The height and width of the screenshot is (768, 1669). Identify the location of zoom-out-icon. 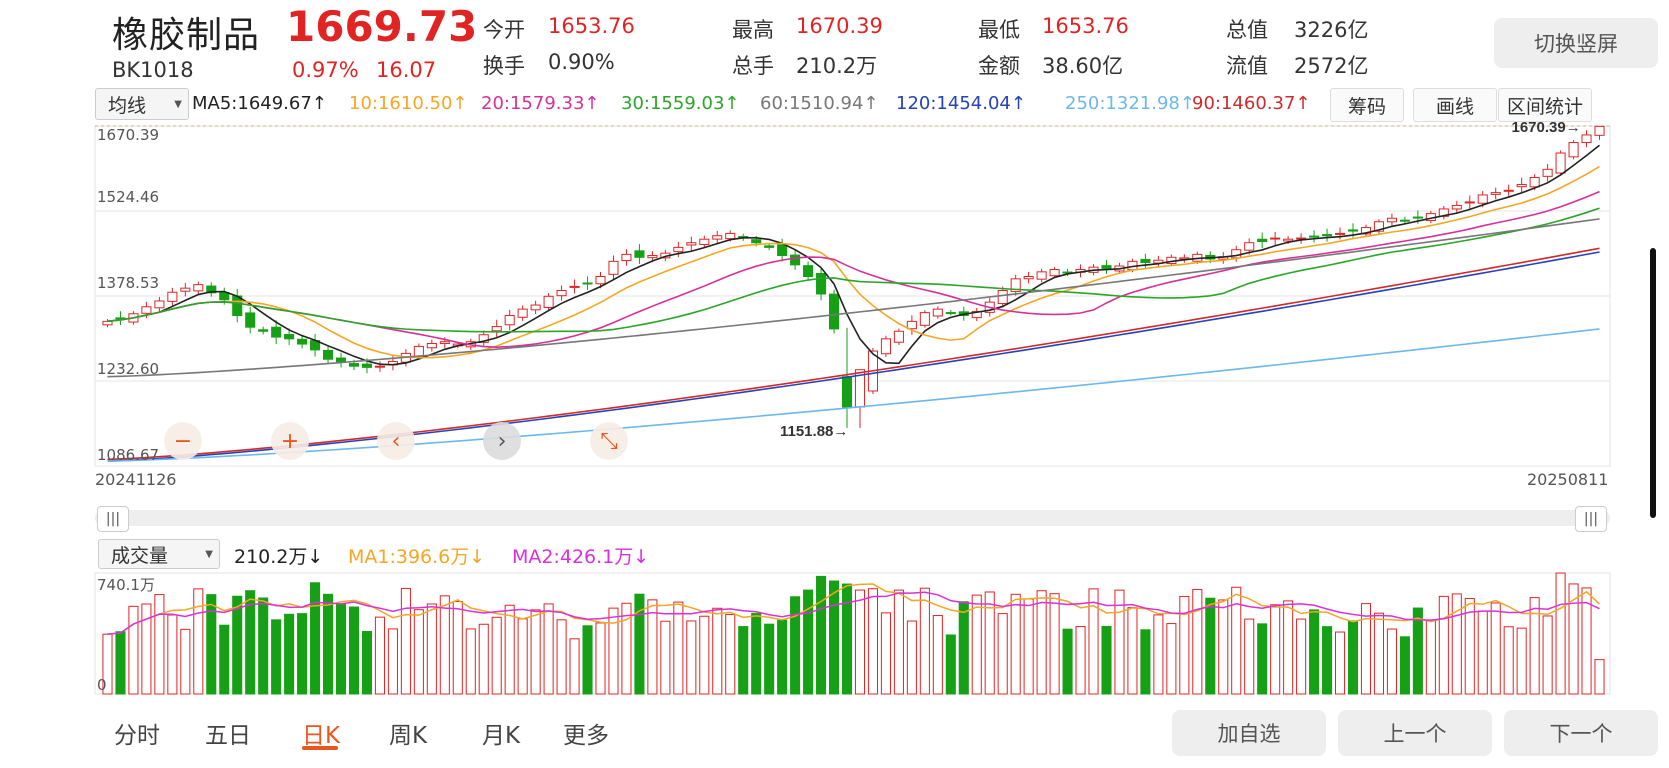
(183, 441).